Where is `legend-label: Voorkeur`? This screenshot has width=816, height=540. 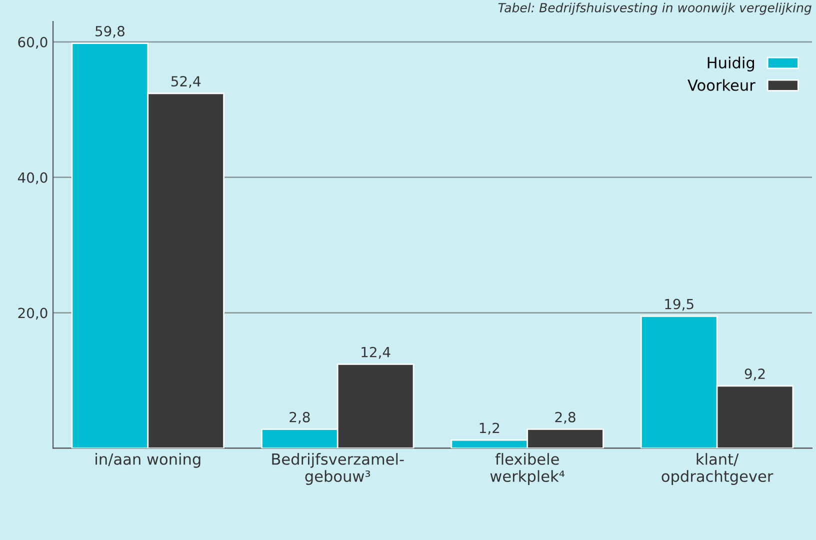 legend-label: Voorkeur is located at coordinates (722, 85).